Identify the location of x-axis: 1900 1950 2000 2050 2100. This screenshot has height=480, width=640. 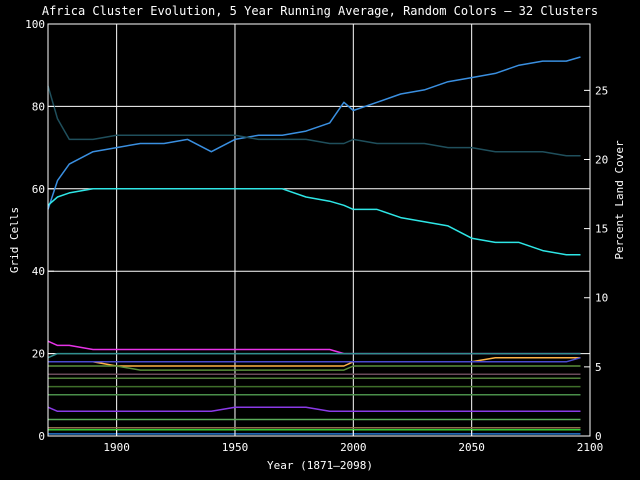
(353, 442).